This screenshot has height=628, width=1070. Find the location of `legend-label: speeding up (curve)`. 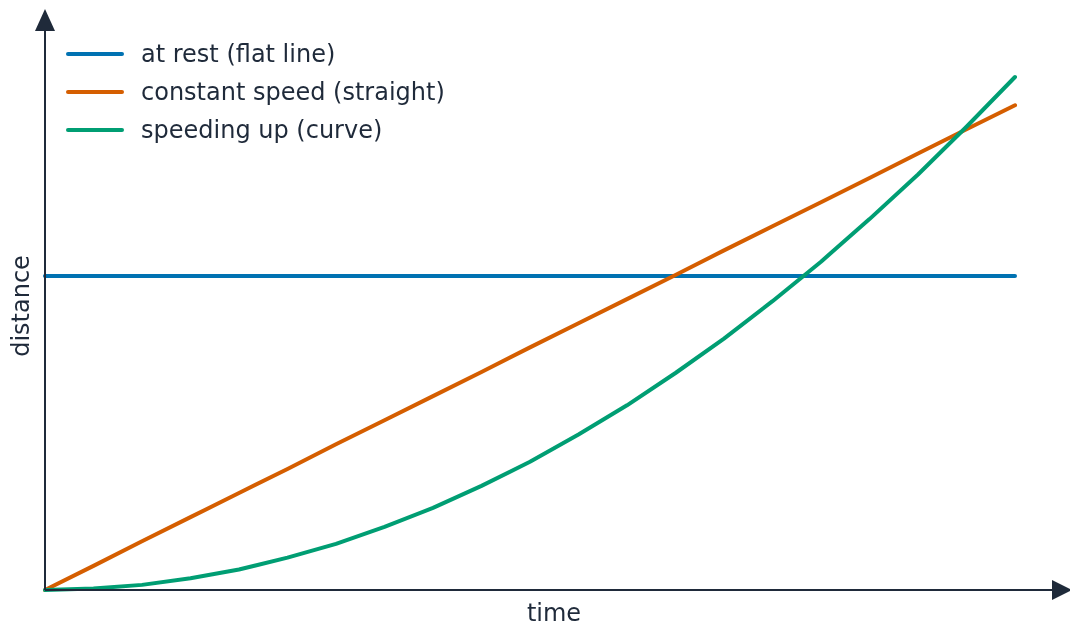

legend-label: speeding up (curve) is located at coordinates (262, 130).